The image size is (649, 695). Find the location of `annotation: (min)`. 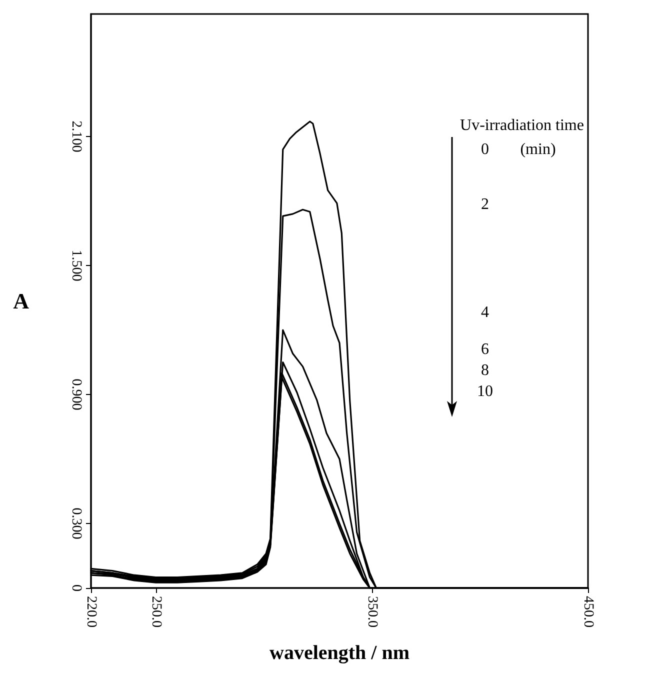

annotation: (min) is located at coordinates (538, 150).